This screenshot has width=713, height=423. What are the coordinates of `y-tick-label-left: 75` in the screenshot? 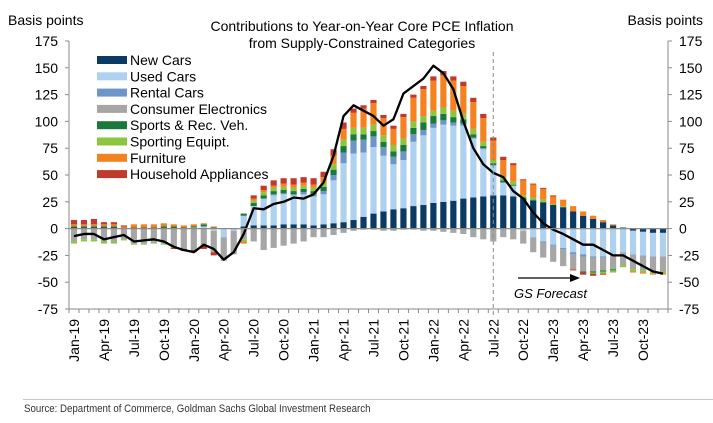 It's located at (50, 148).